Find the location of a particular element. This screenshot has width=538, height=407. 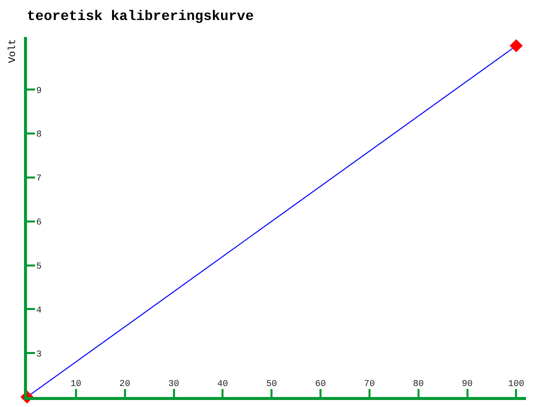

x-tick-label: 40 is located at coordinates (222, 384).